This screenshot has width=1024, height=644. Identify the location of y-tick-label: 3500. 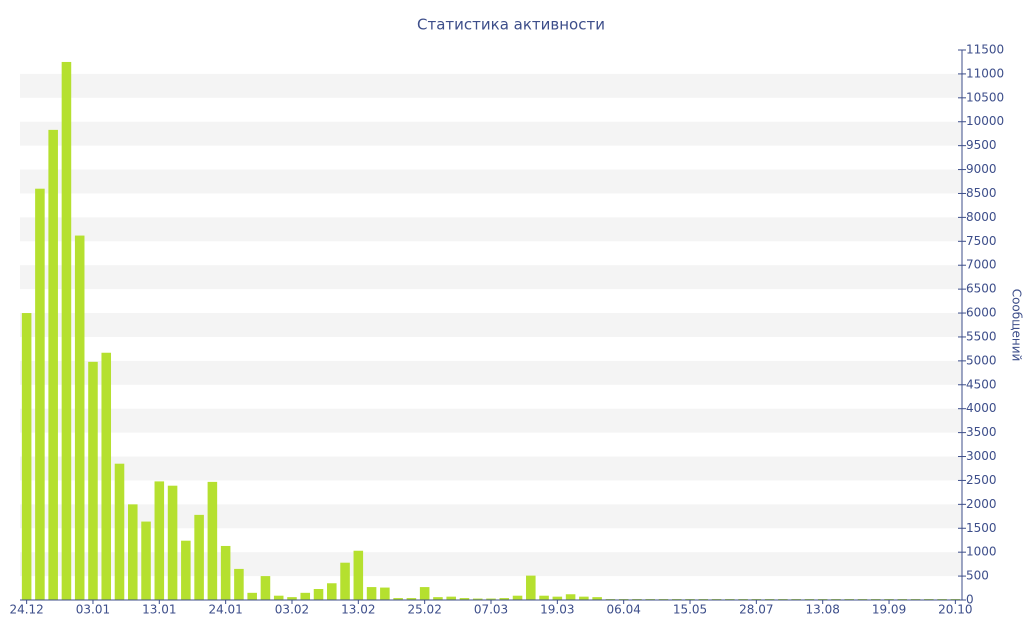
(981, 432).